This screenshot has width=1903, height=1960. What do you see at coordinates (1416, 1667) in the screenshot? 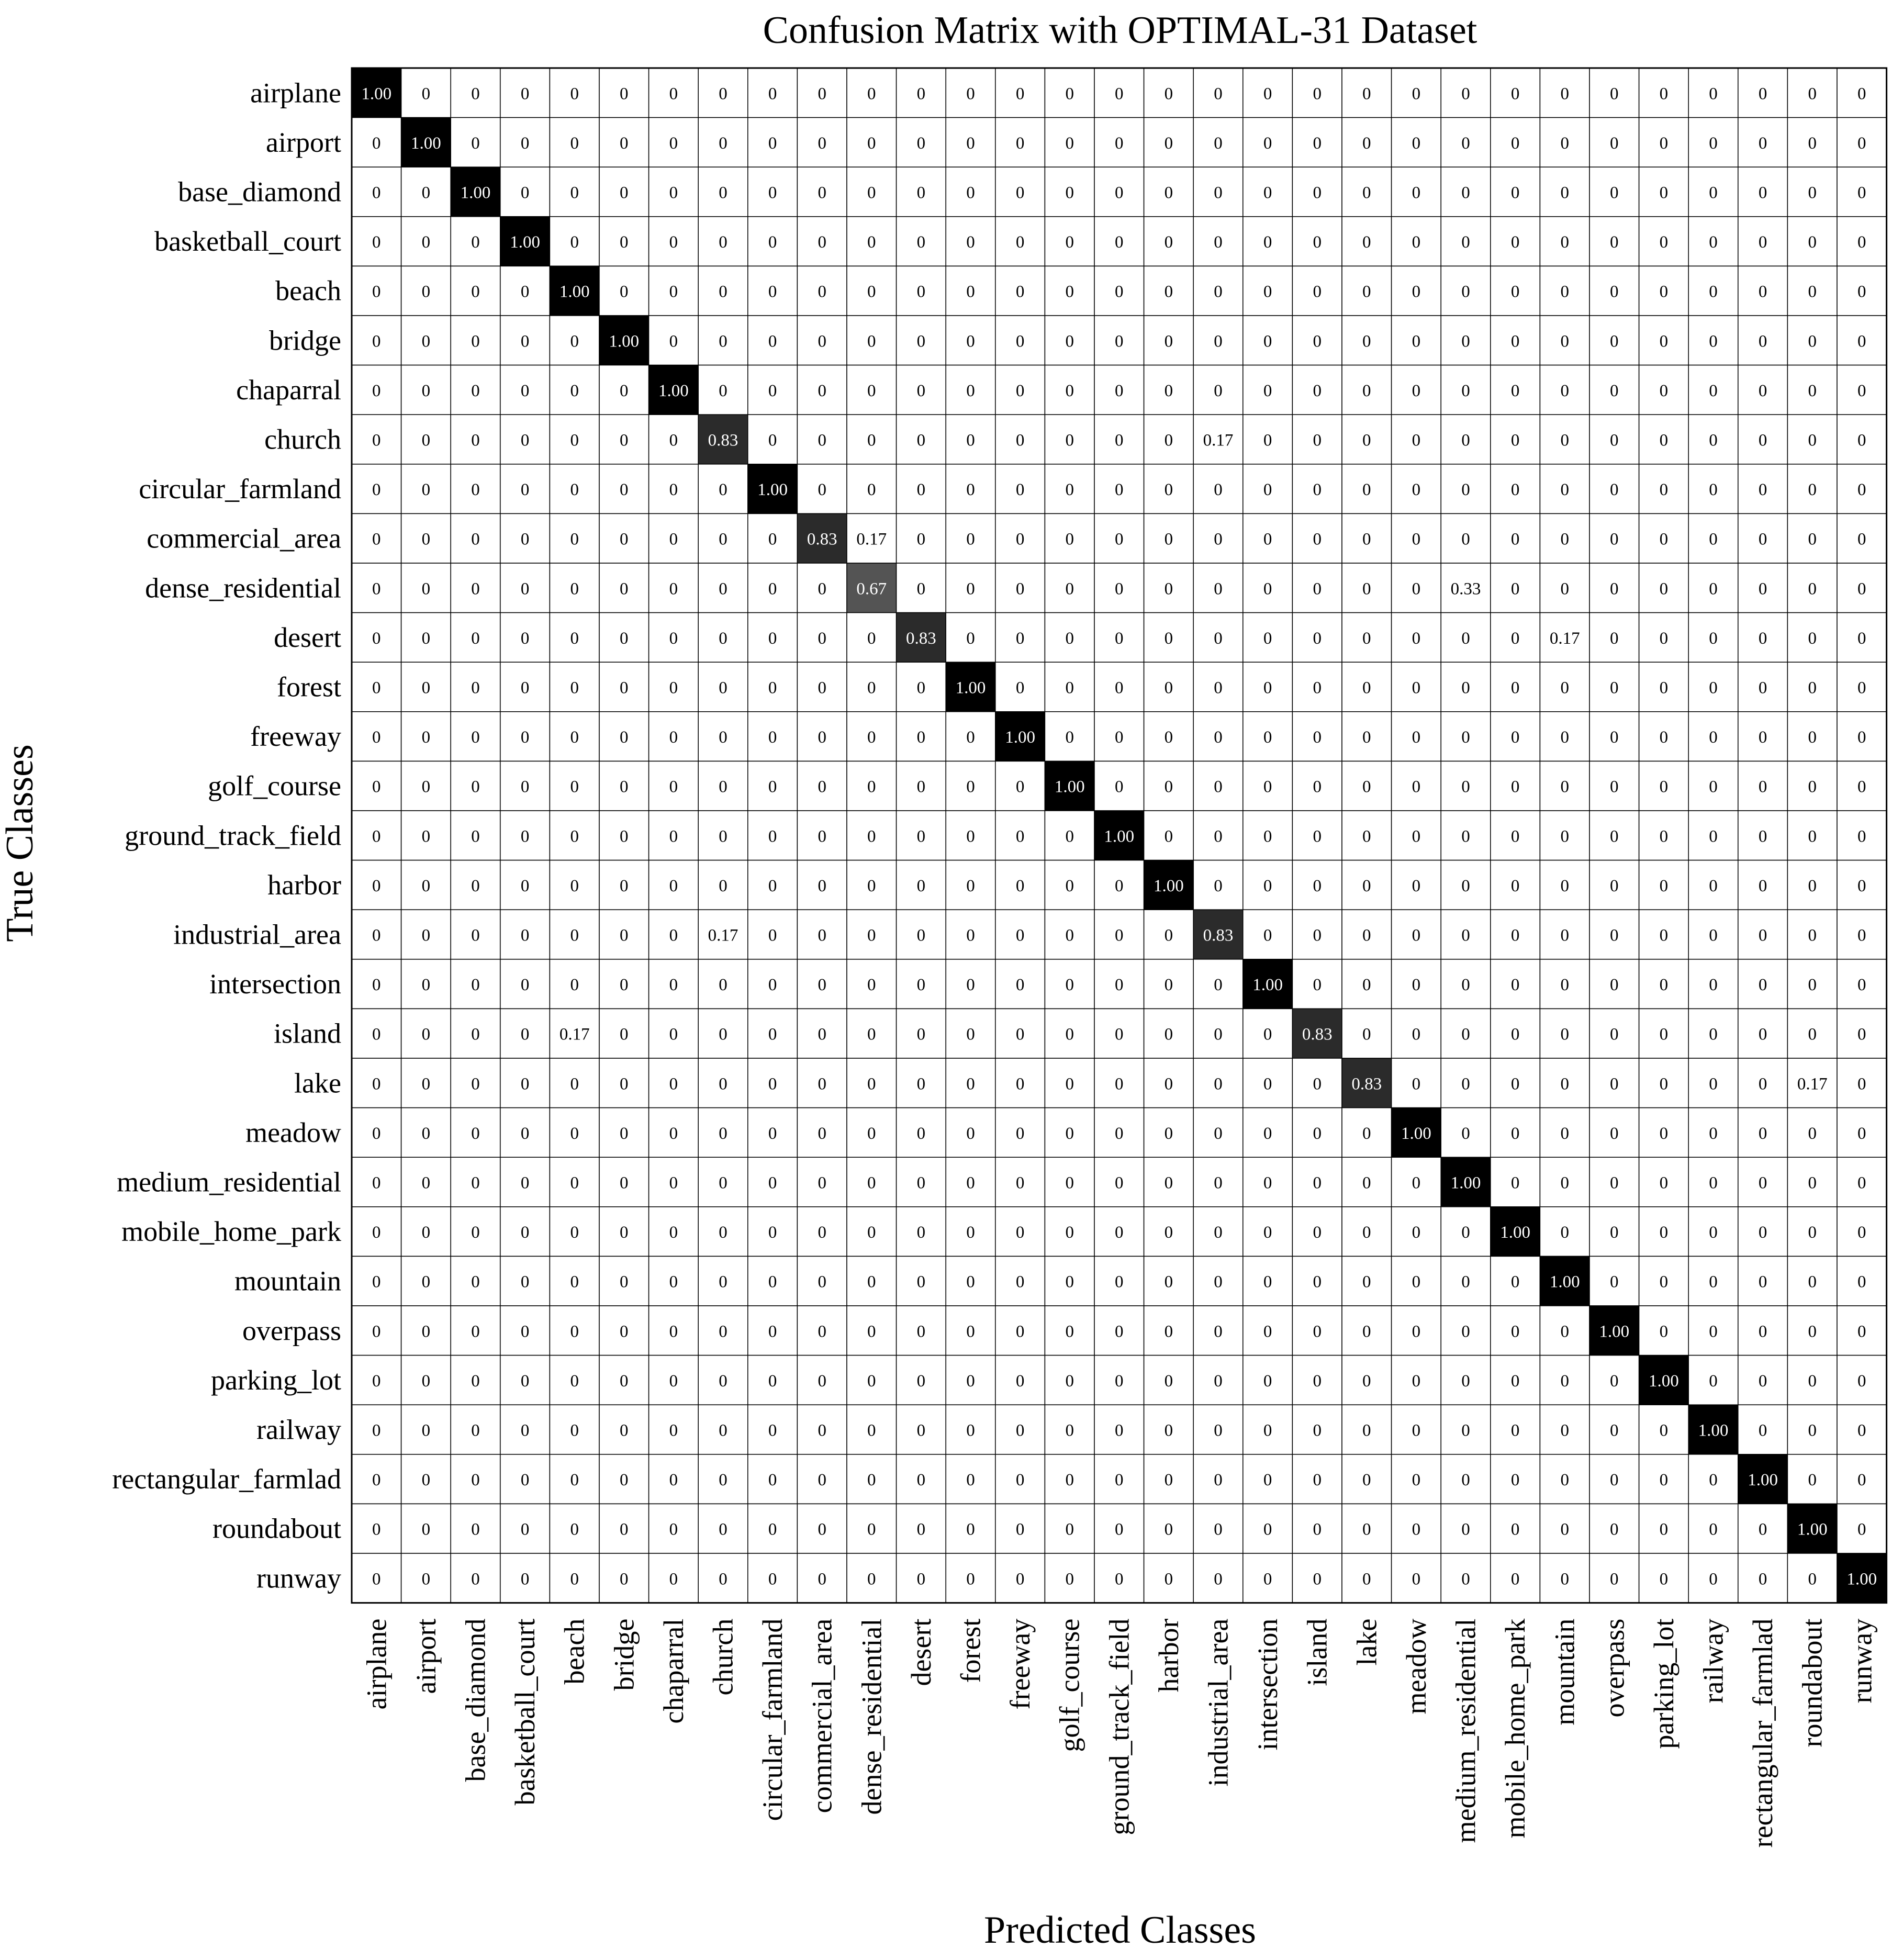
I see `column-tick-label: meadow` at bounding box center [1416, 1667].